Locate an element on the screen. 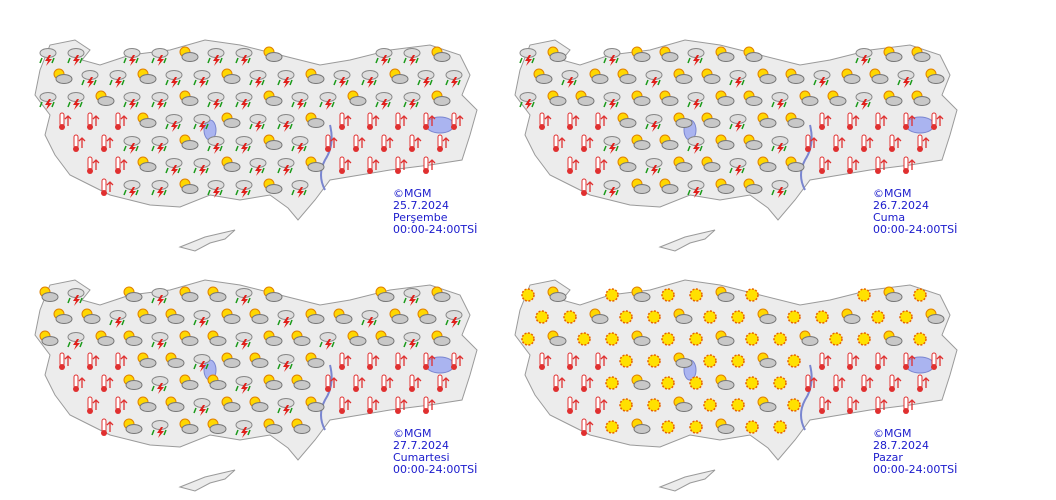 The image size is (1056, 500). panel-credit: ©MGM is located at coordinates (412, 433).